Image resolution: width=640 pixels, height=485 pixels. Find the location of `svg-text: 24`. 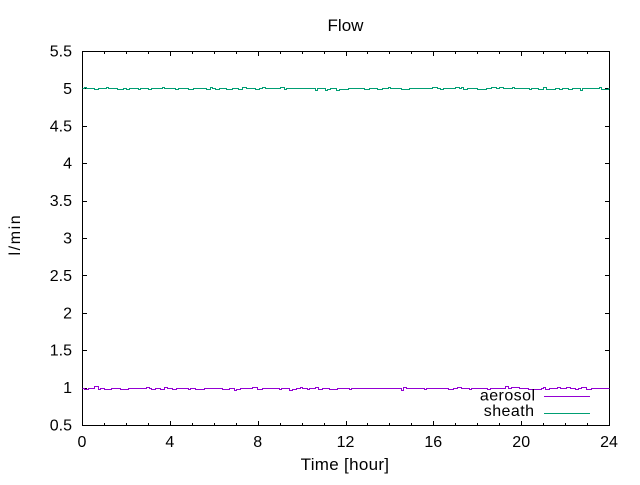

svg-text: 24 is located at coordinates (609, 442).